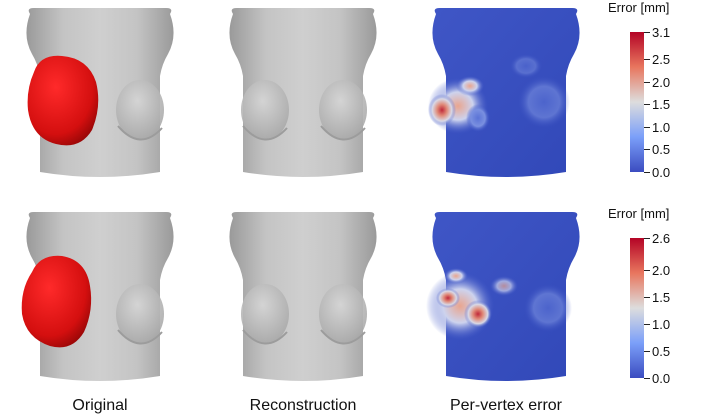 The width and height of the screenshot is (707, 420). Describe the element at coordinates (661, 238) in the screenshot. I see `colorbar-tick-label: 2.6` at that location.